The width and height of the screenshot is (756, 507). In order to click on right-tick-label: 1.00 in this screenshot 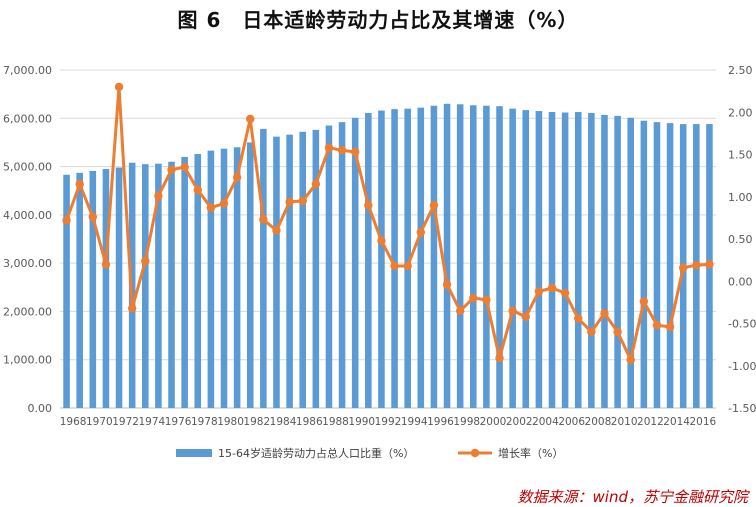, I will do `click(740, 197)`.